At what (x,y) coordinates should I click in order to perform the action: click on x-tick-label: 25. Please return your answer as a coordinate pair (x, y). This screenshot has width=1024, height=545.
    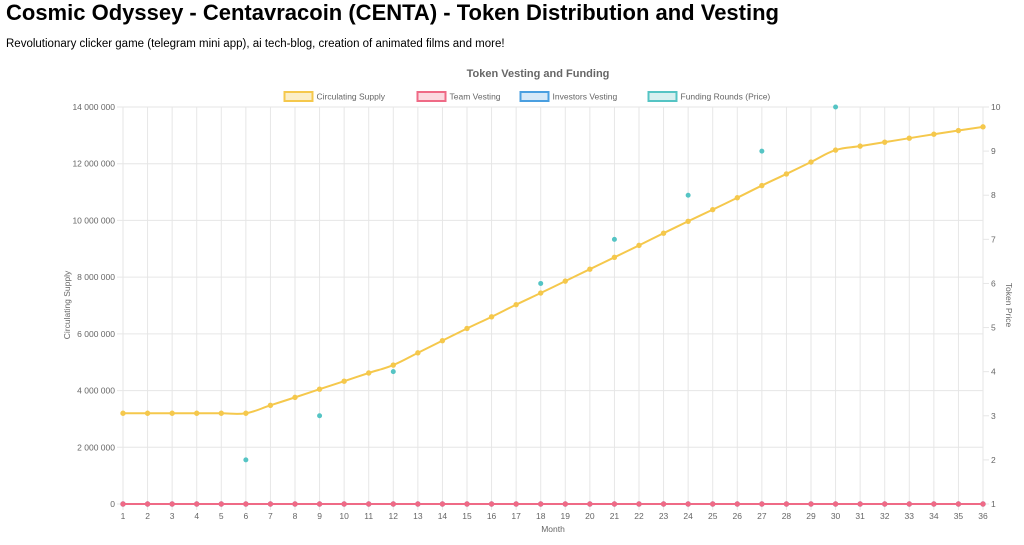
    Looking at the image, I should click on (713, 516).